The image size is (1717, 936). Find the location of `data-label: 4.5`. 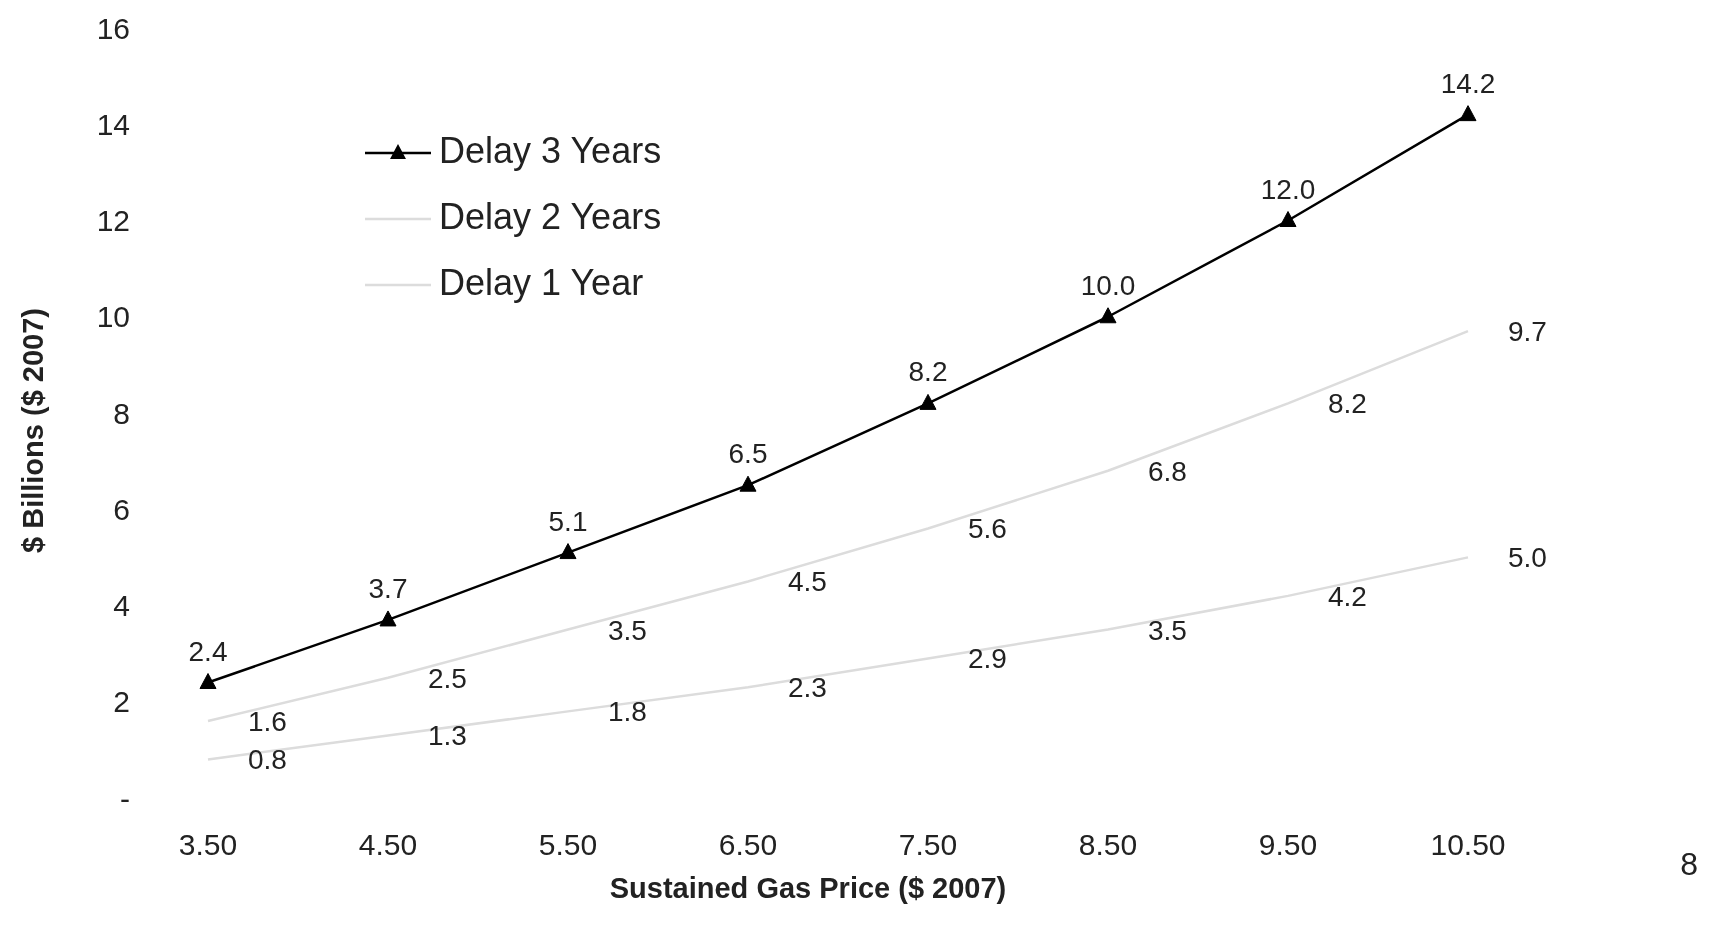

data-label: 4.5 is located at coordinates (807, 582).